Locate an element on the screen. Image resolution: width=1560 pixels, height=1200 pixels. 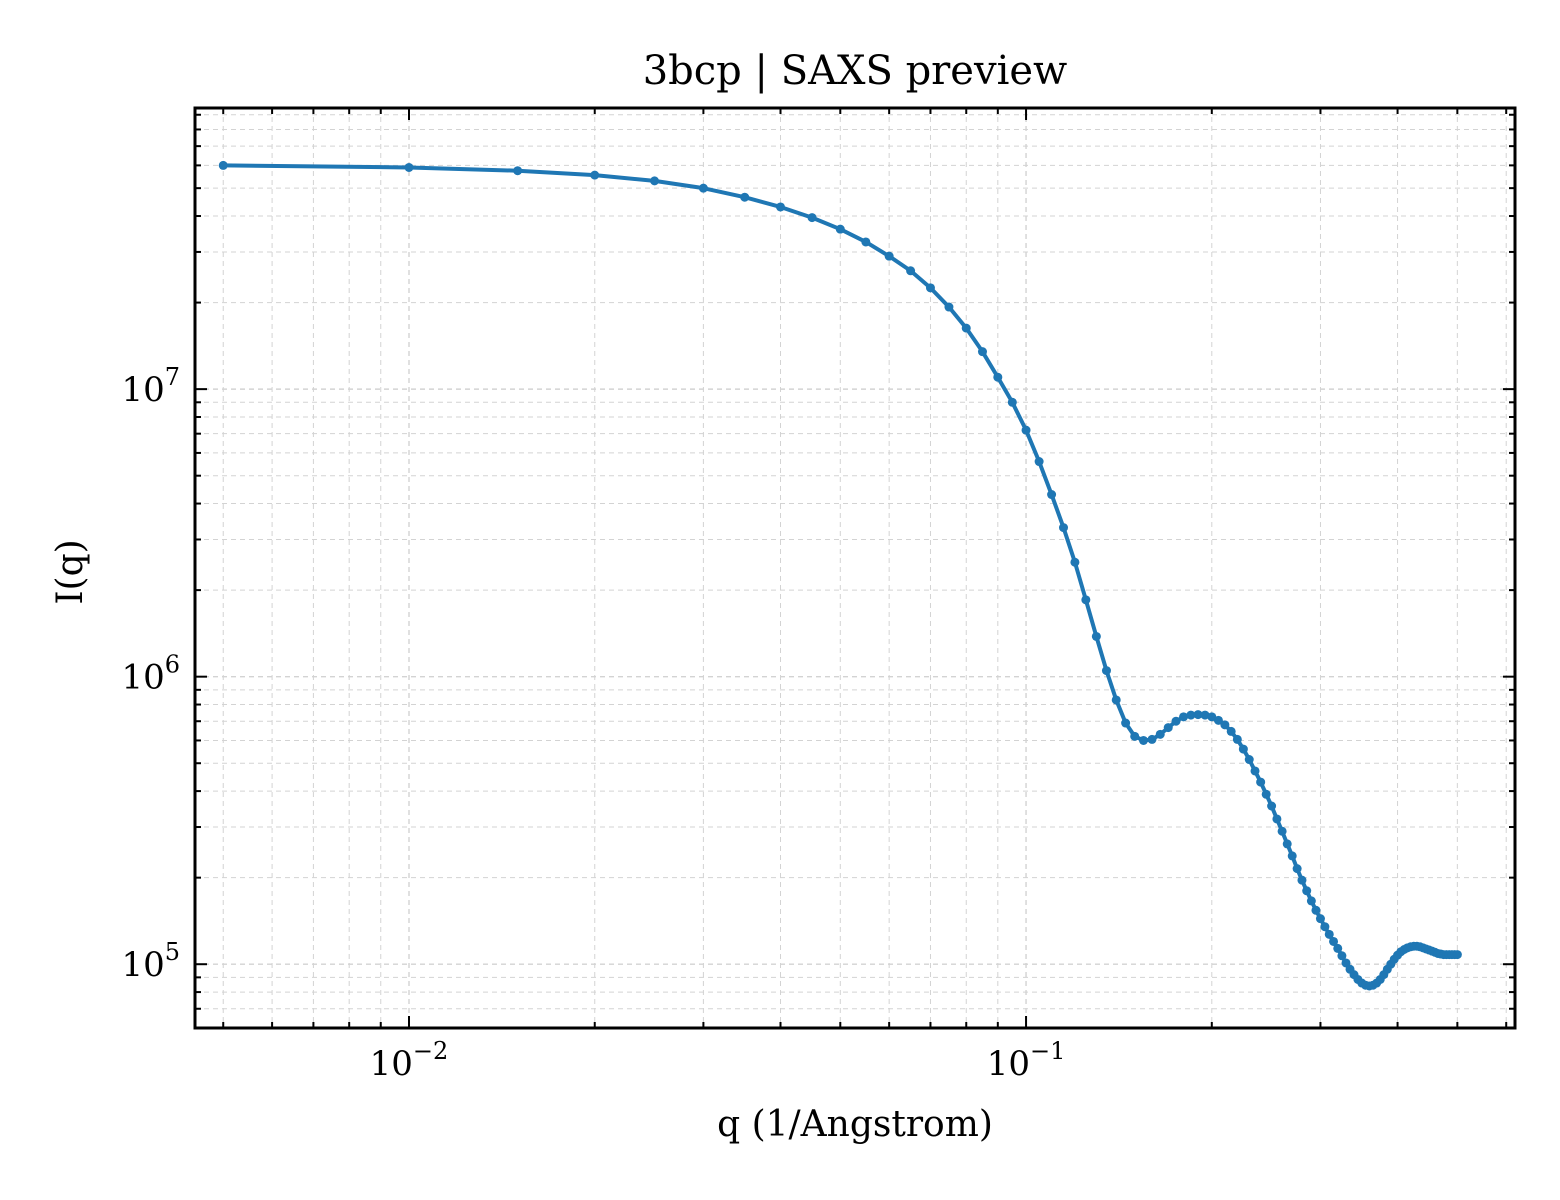
y-tick-label-exponent: 5 is located at coordinates (172, 952).